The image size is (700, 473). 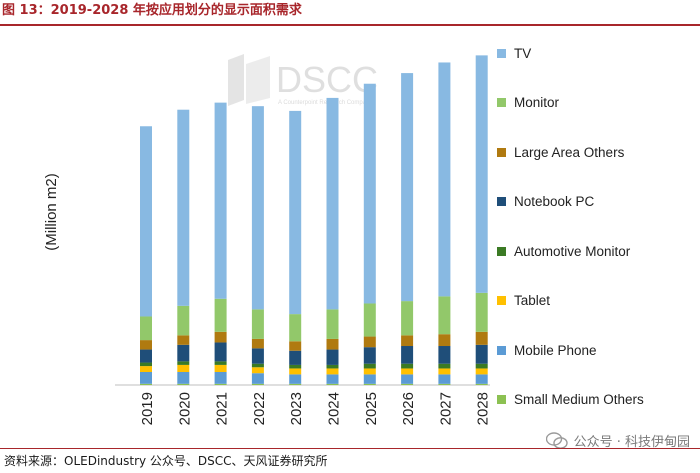 I want to click on bar-2027-small-medium-others, so click(x=444, y=384).